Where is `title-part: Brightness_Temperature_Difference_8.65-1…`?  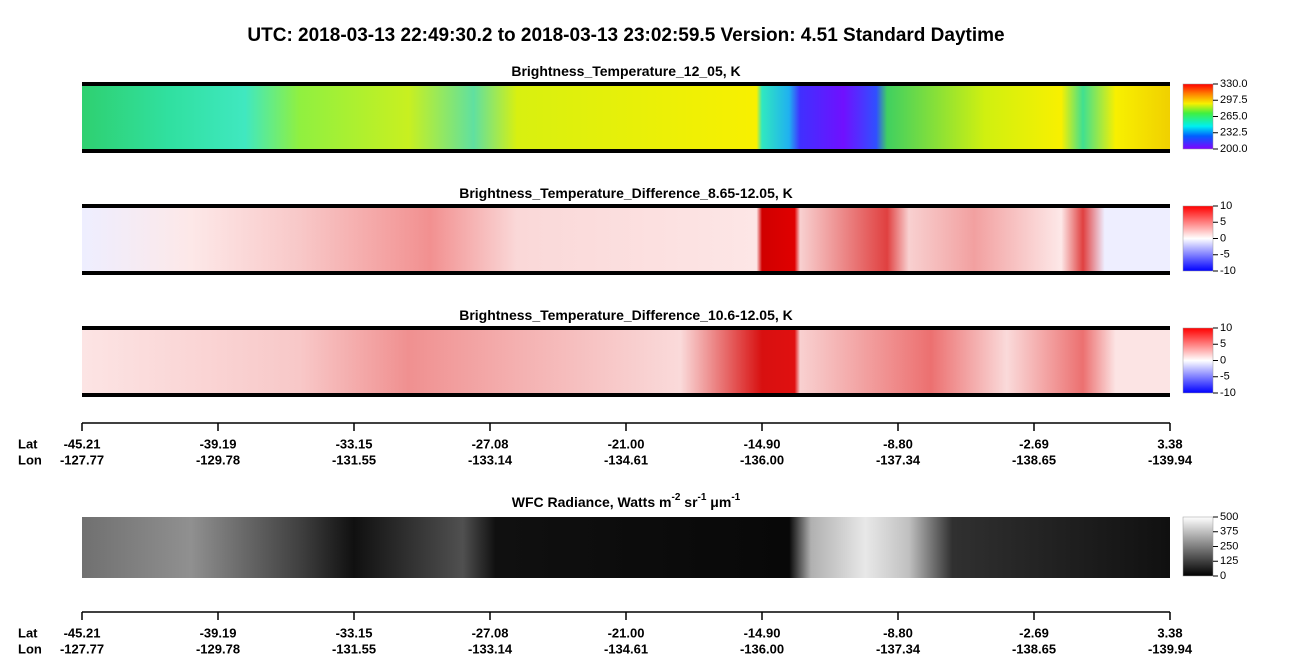 title-part: Brightness_Temperature_Difference_8.65-1… is located at coordinates (626, 193).